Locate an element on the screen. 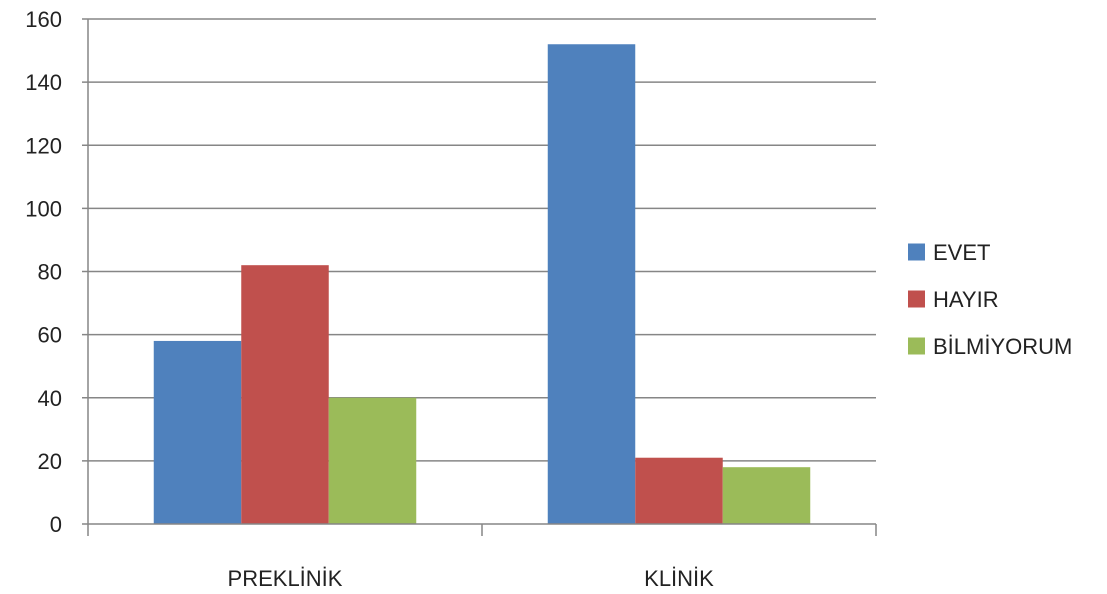 This screenshot has width=1107, height=594. legend-label: HAYIR is located at coordinates (966, 299).